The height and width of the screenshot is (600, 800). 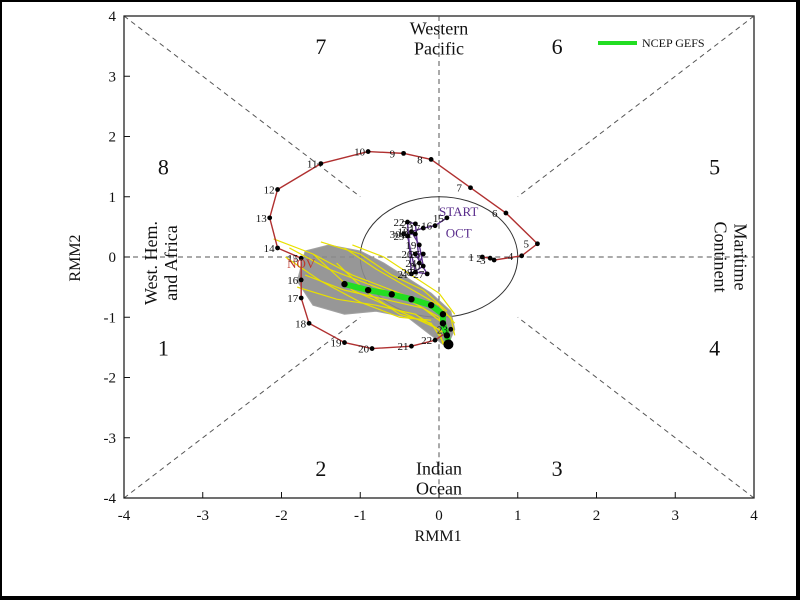 I want to click on day-label: 19, so click(x=411, y=246).